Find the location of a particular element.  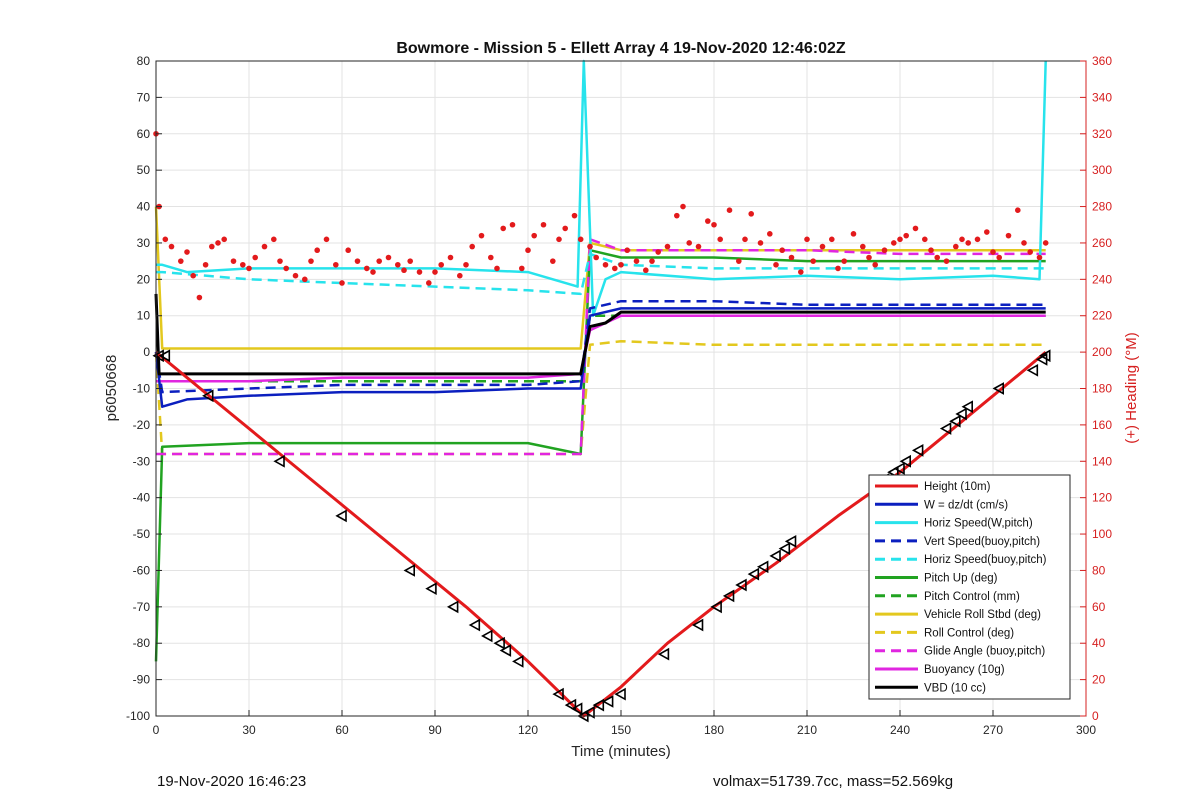

y-tick-label-right: 300 is located at coordinates (1102, 170).